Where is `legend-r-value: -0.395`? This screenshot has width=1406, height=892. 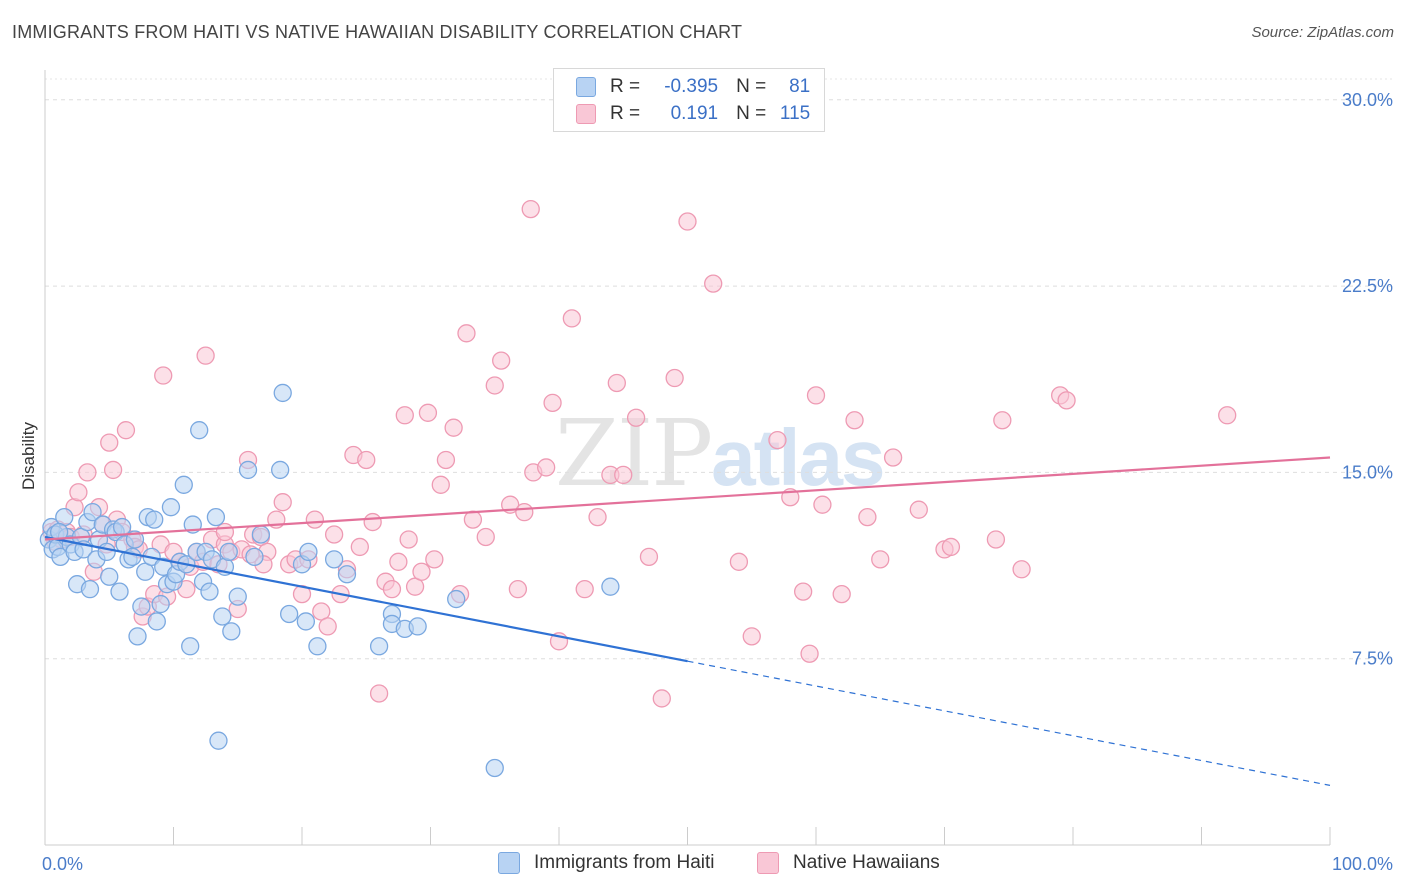 legend-r-value: -0.395 is located at coordinates (691, 86).